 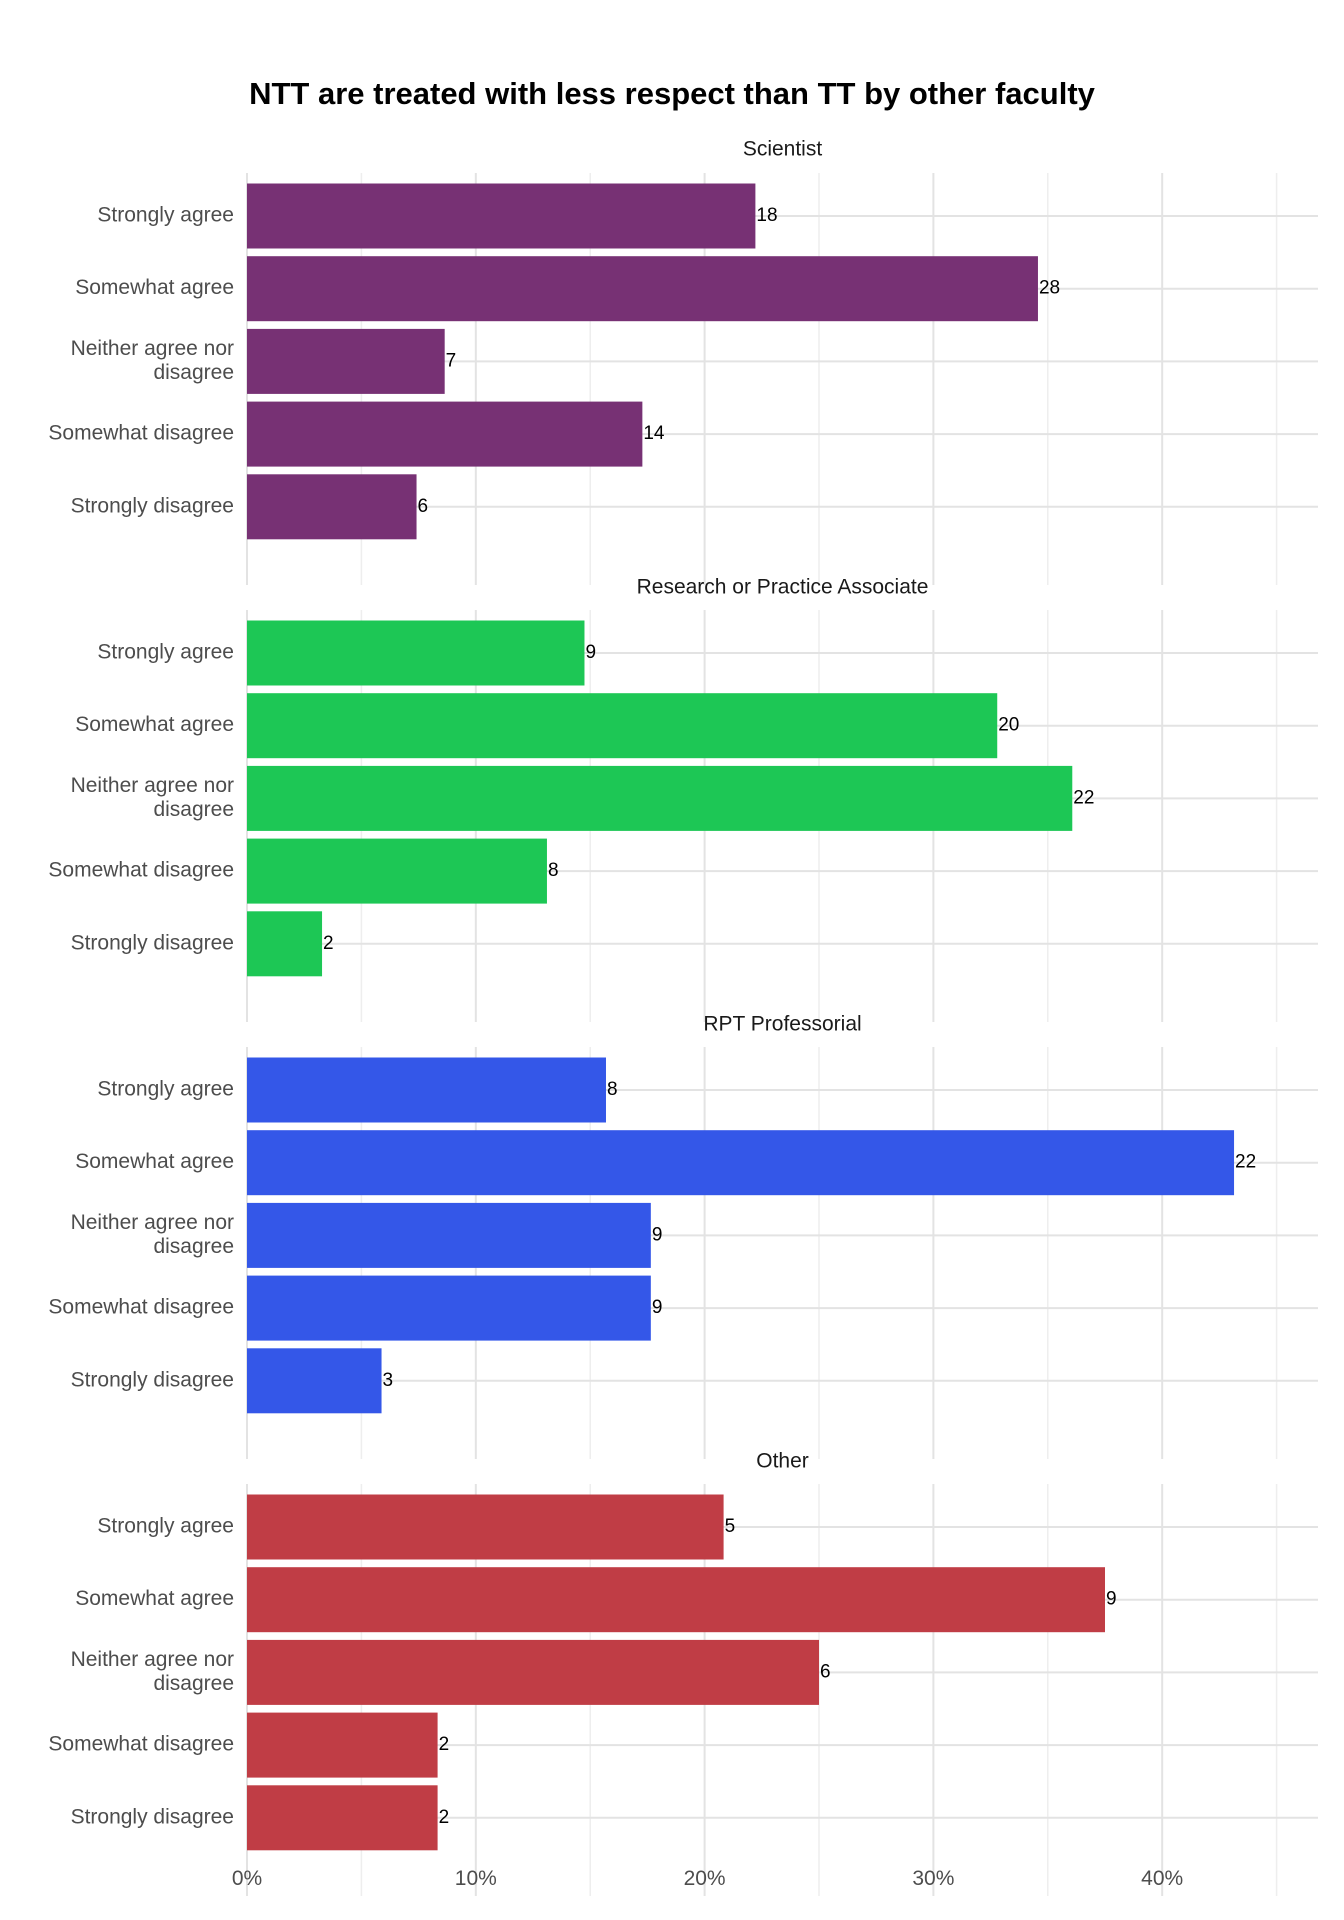 What do you see at coordinates (451, 360) in the screenshot?
I see `bar-count-label: 7` at bounding box center [451, 360].